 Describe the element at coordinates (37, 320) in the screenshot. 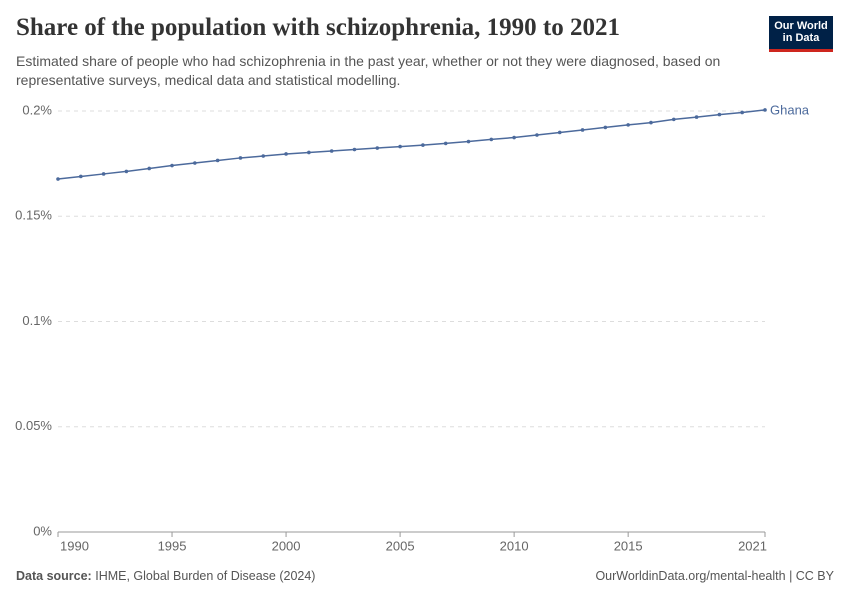

I see `y-tick-label: 0.1%` at that location.